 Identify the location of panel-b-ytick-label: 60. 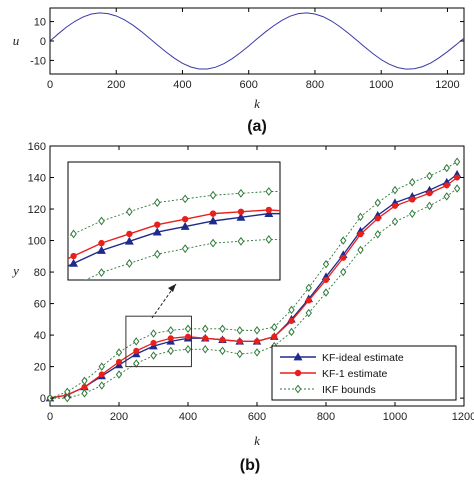
(40, 305).